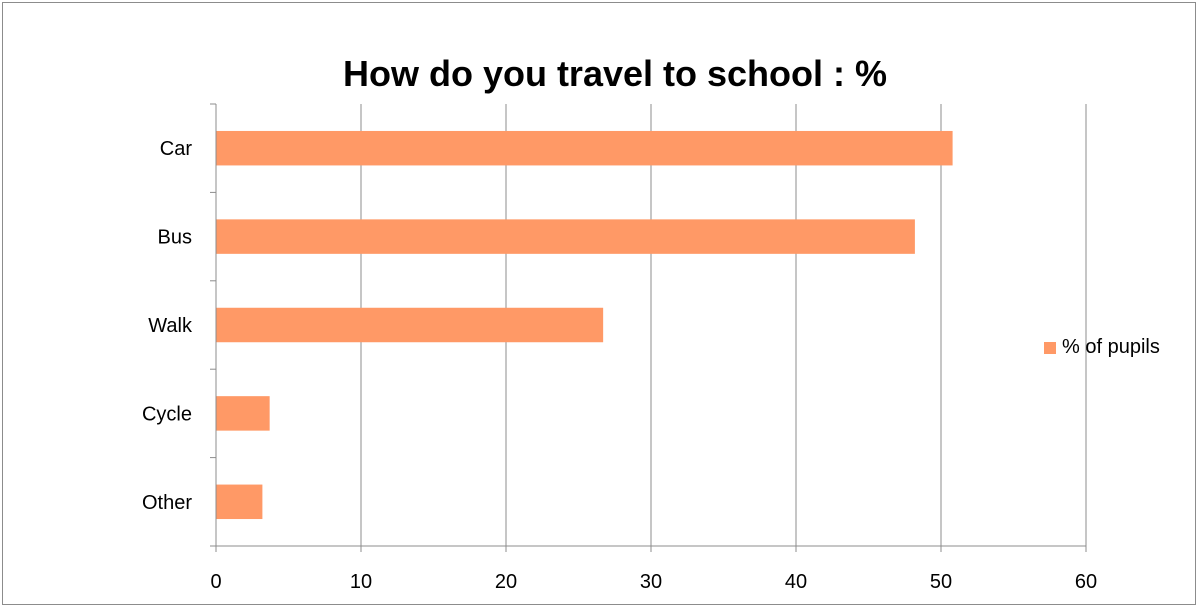  Describe the element at coordinates (175, 238) in the screenshot. I see `y-category-label-bus: Bus` at that location.